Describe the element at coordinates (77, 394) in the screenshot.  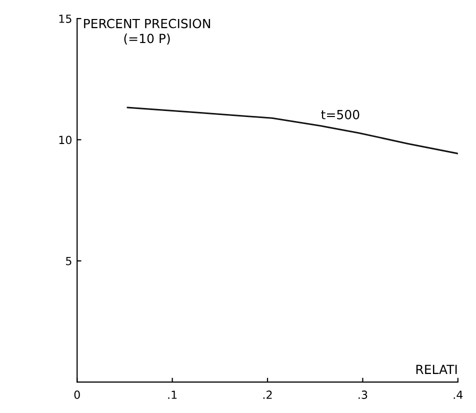
I see `x-tick-label: 0` at that location.